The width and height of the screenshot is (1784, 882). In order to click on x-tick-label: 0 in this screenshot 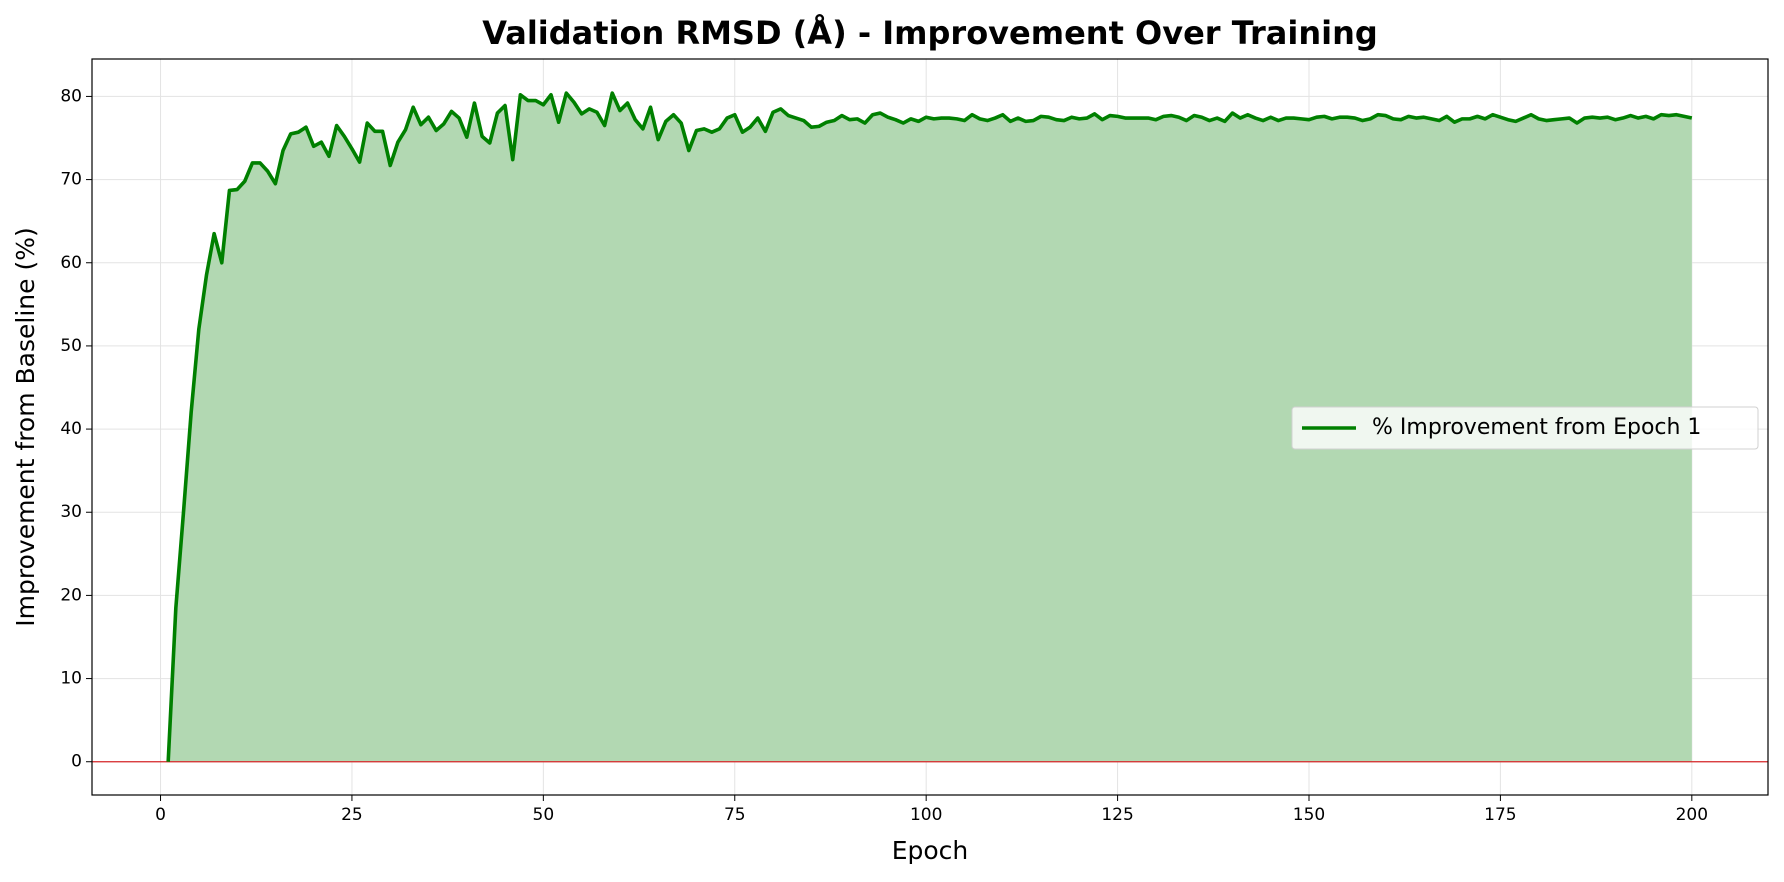, I will do `click(160, 815)`.